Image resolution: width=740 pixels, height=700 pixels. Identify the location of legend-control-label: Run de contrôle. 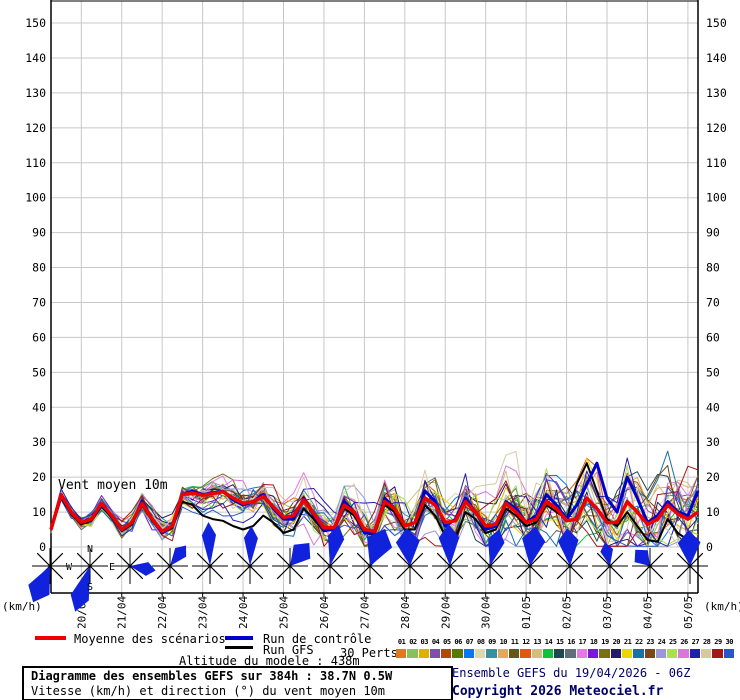
(317, 639).